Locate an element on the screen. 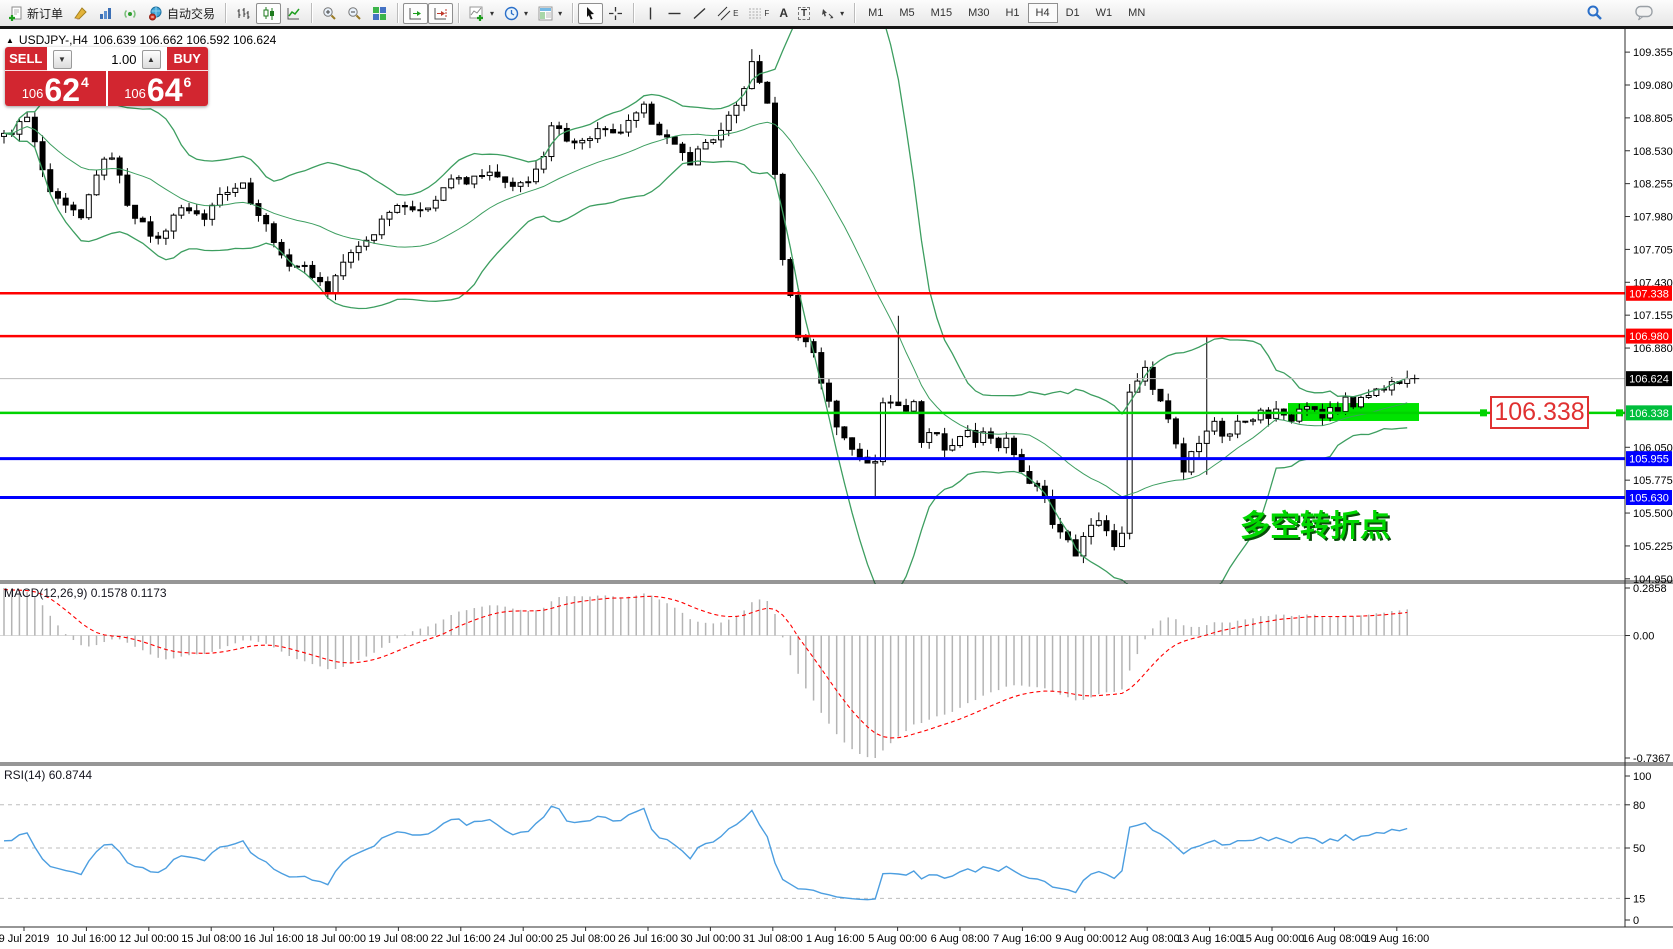 The image size is (1673, 949). timeframe-mn-button: MN is located at coordinates (1137, 13).